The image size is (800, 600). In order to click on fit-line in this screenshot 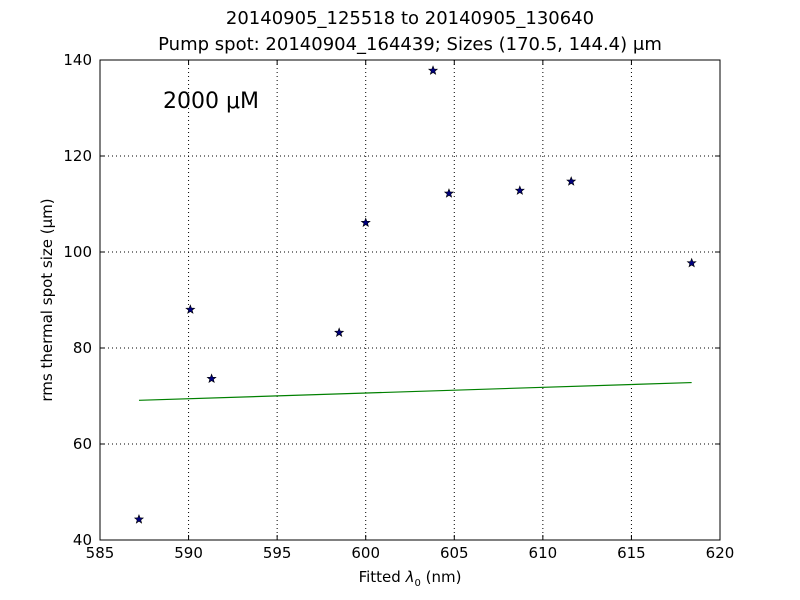, I will do `click(415, 391)`.